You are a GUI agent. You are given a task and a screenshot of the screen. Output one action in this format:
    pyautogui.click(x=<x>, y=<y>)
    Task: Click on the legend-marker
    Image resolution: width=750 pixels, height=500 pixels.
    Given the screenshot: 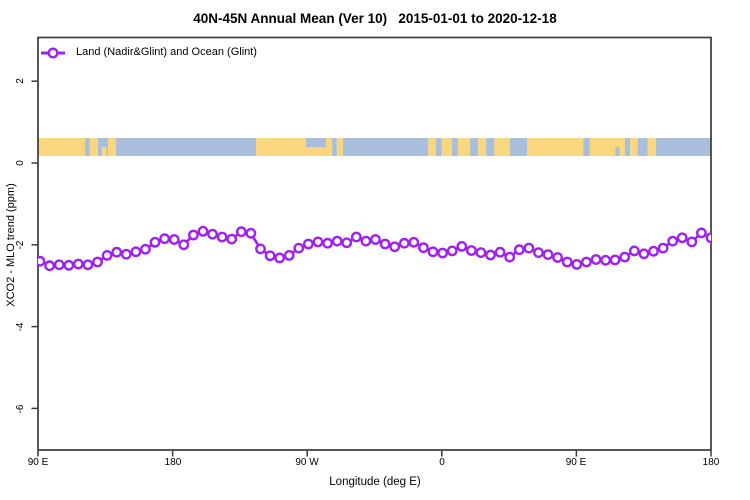 What is the action you would take?
    pyautogui.click(x=53, y=53)
    